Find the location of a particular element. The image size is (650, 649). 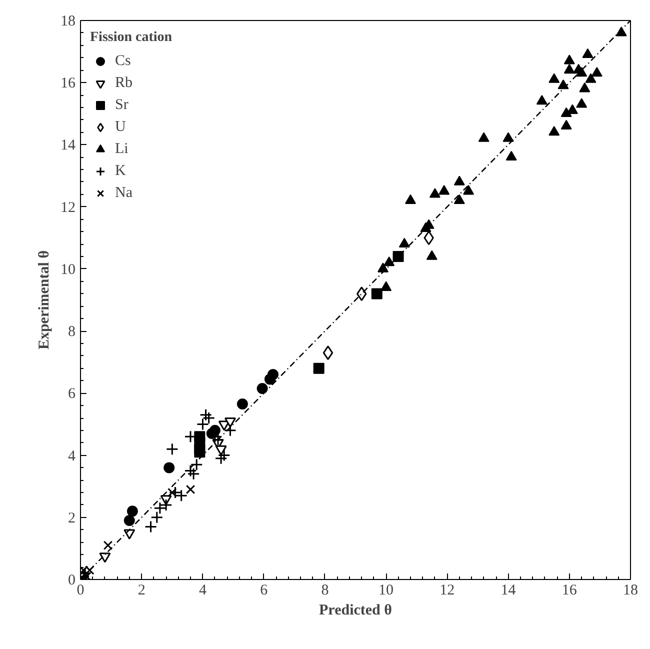

y-tick-label: 0 is located at coordinates (72, 580).